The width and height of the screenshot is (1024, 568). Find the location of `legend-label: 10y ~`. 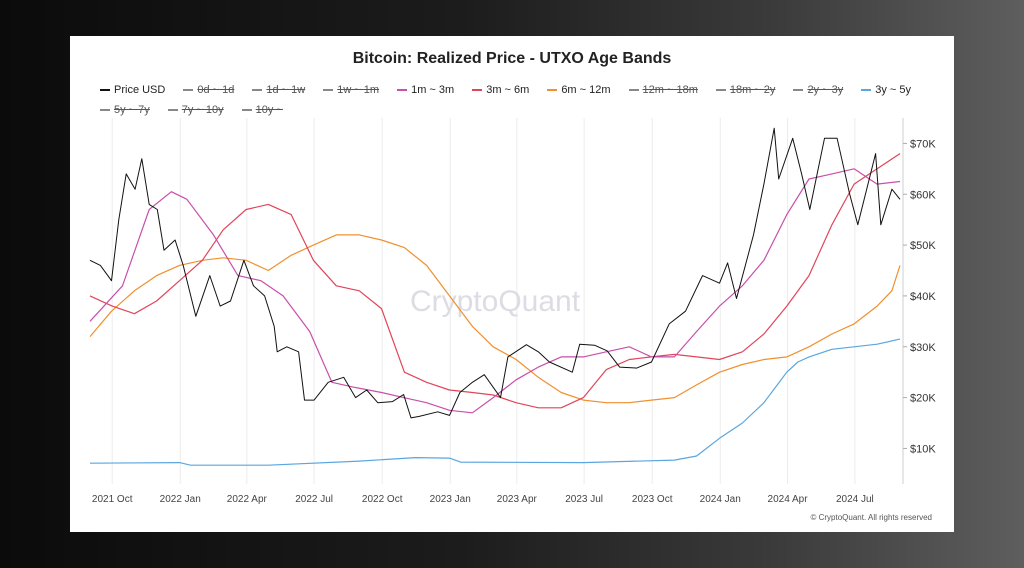

legend-label: 10y ~ is located at coordinates (269, 110).